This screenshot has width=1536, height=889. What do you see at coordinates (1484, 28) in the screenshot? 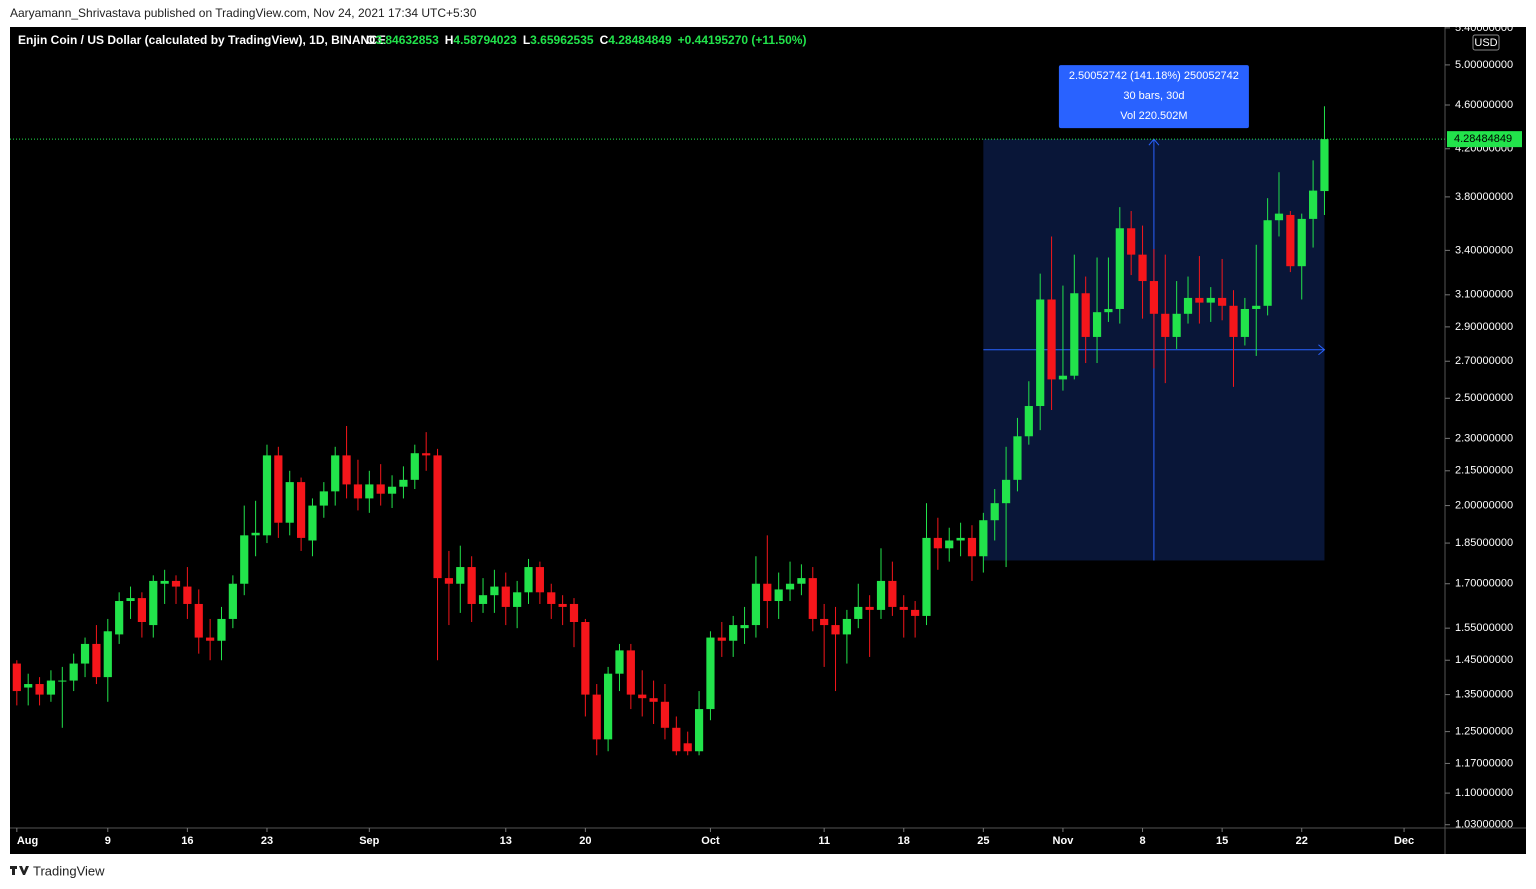
I see `y-tick-label: 5.40000000` at bounding box center [1484, 28].